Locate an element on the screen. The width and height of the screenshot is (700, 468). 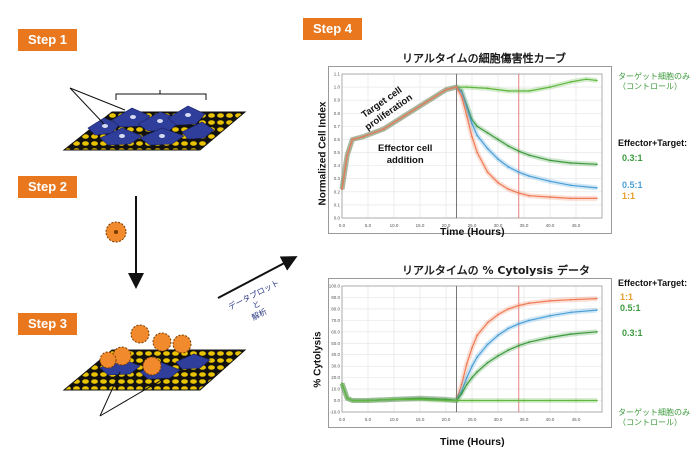
chart1-y-axis-label: Normalized Cell Index is located at coordinates (323, 153).